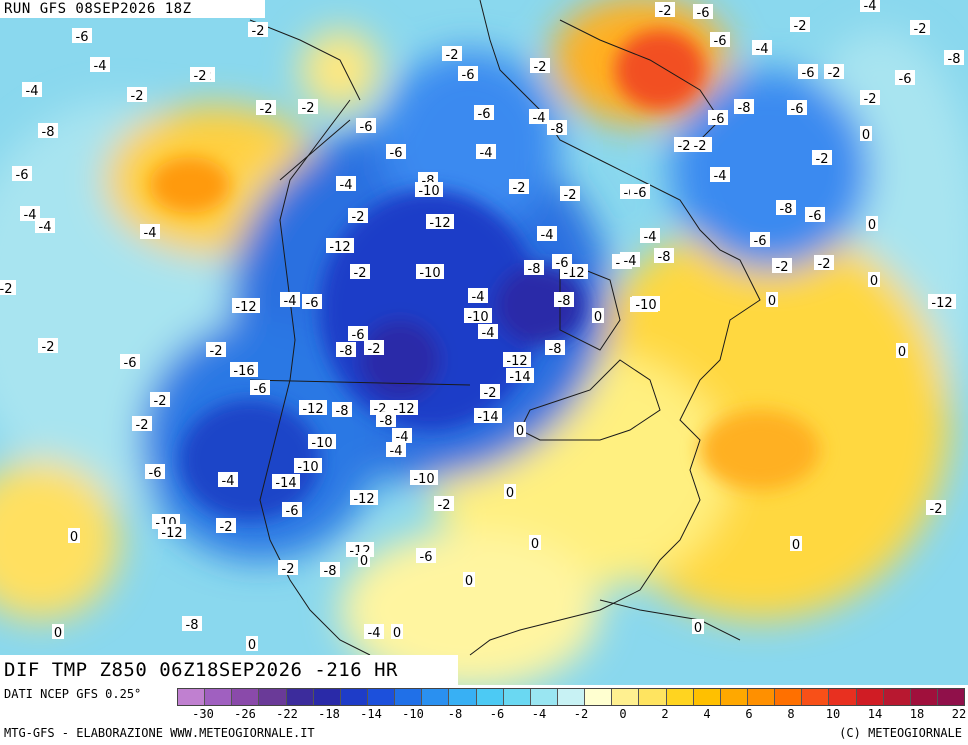 The height and width of the screenshot is (745, 968). What do you see at coordinates (203, 714) in the screenshot?
I see `legend-tick-label: -30` at bounding box center [203, 714].